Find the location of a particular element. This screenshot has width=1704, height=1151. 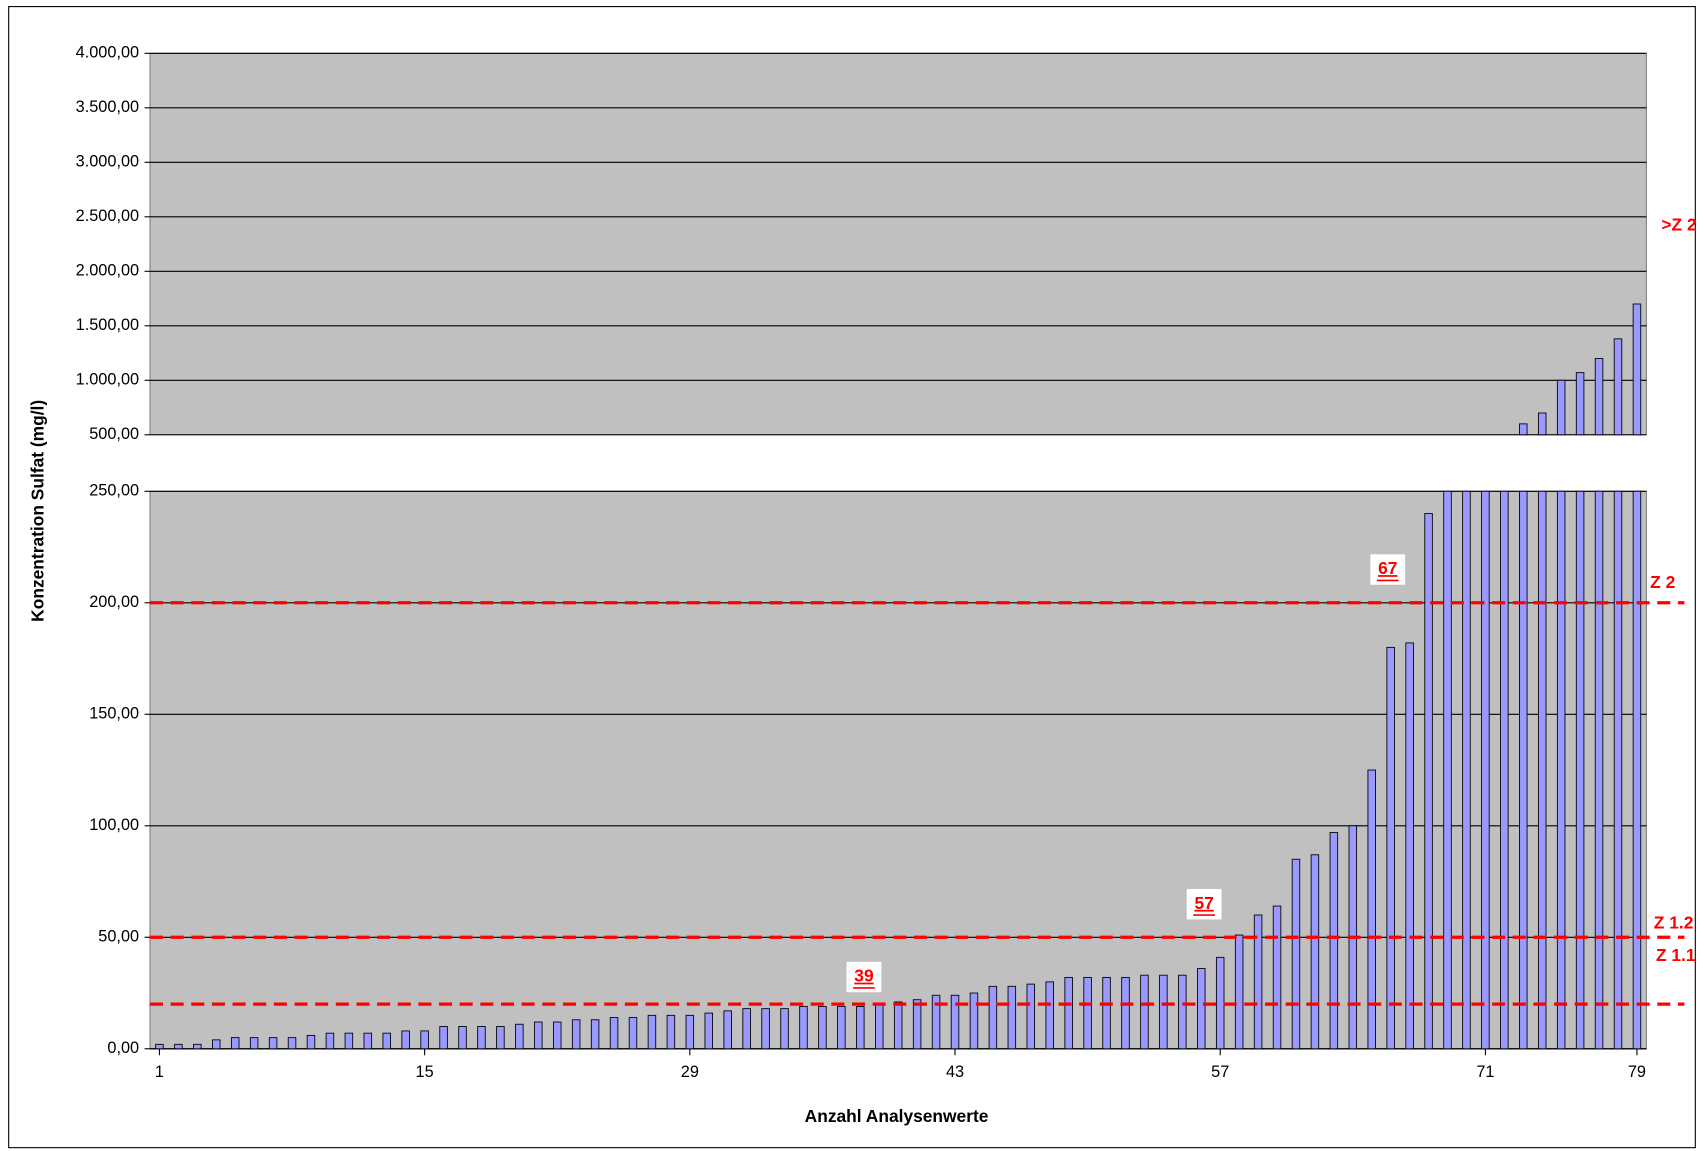

x-tick-label: 1 is located at coordinates (159, 1072).